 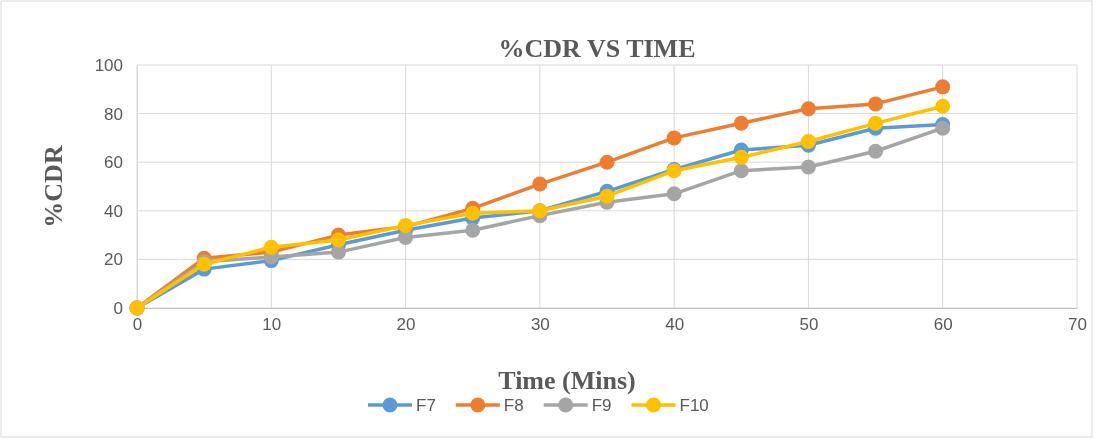 I want to click on x-tick-label: 40, so click(x=675, y=325).